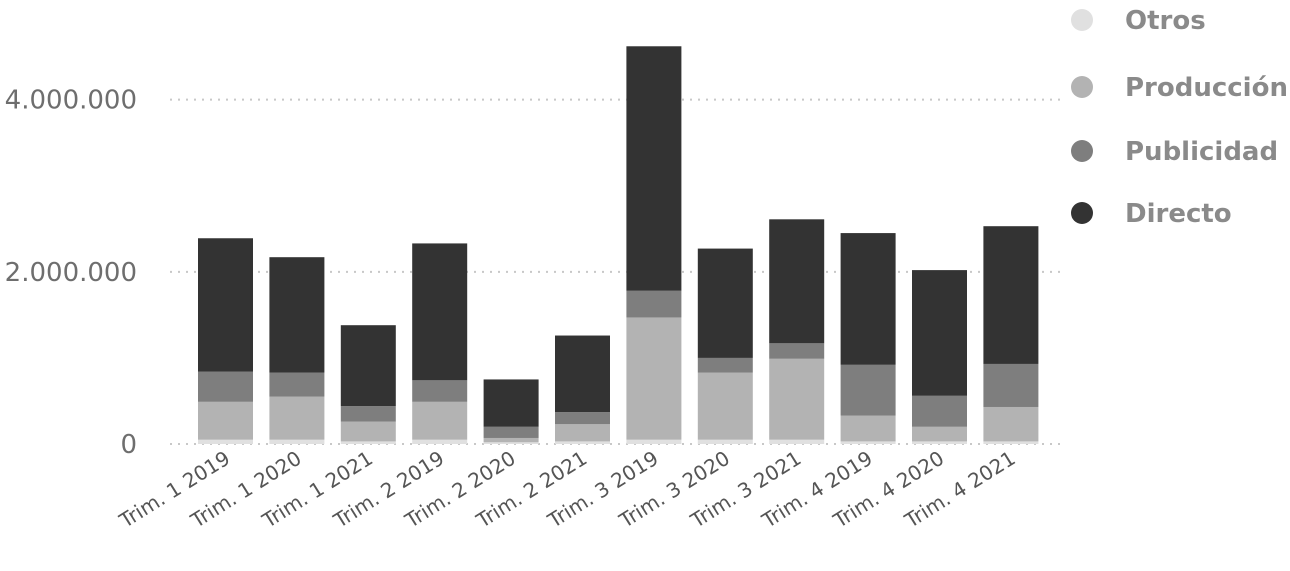 This screenshot has height=571, width=1290. What do you see at coordinates (1165, 21) in the screenshot?
I see `legend-label-otros: Otros` at bounding box center [1165, 21].